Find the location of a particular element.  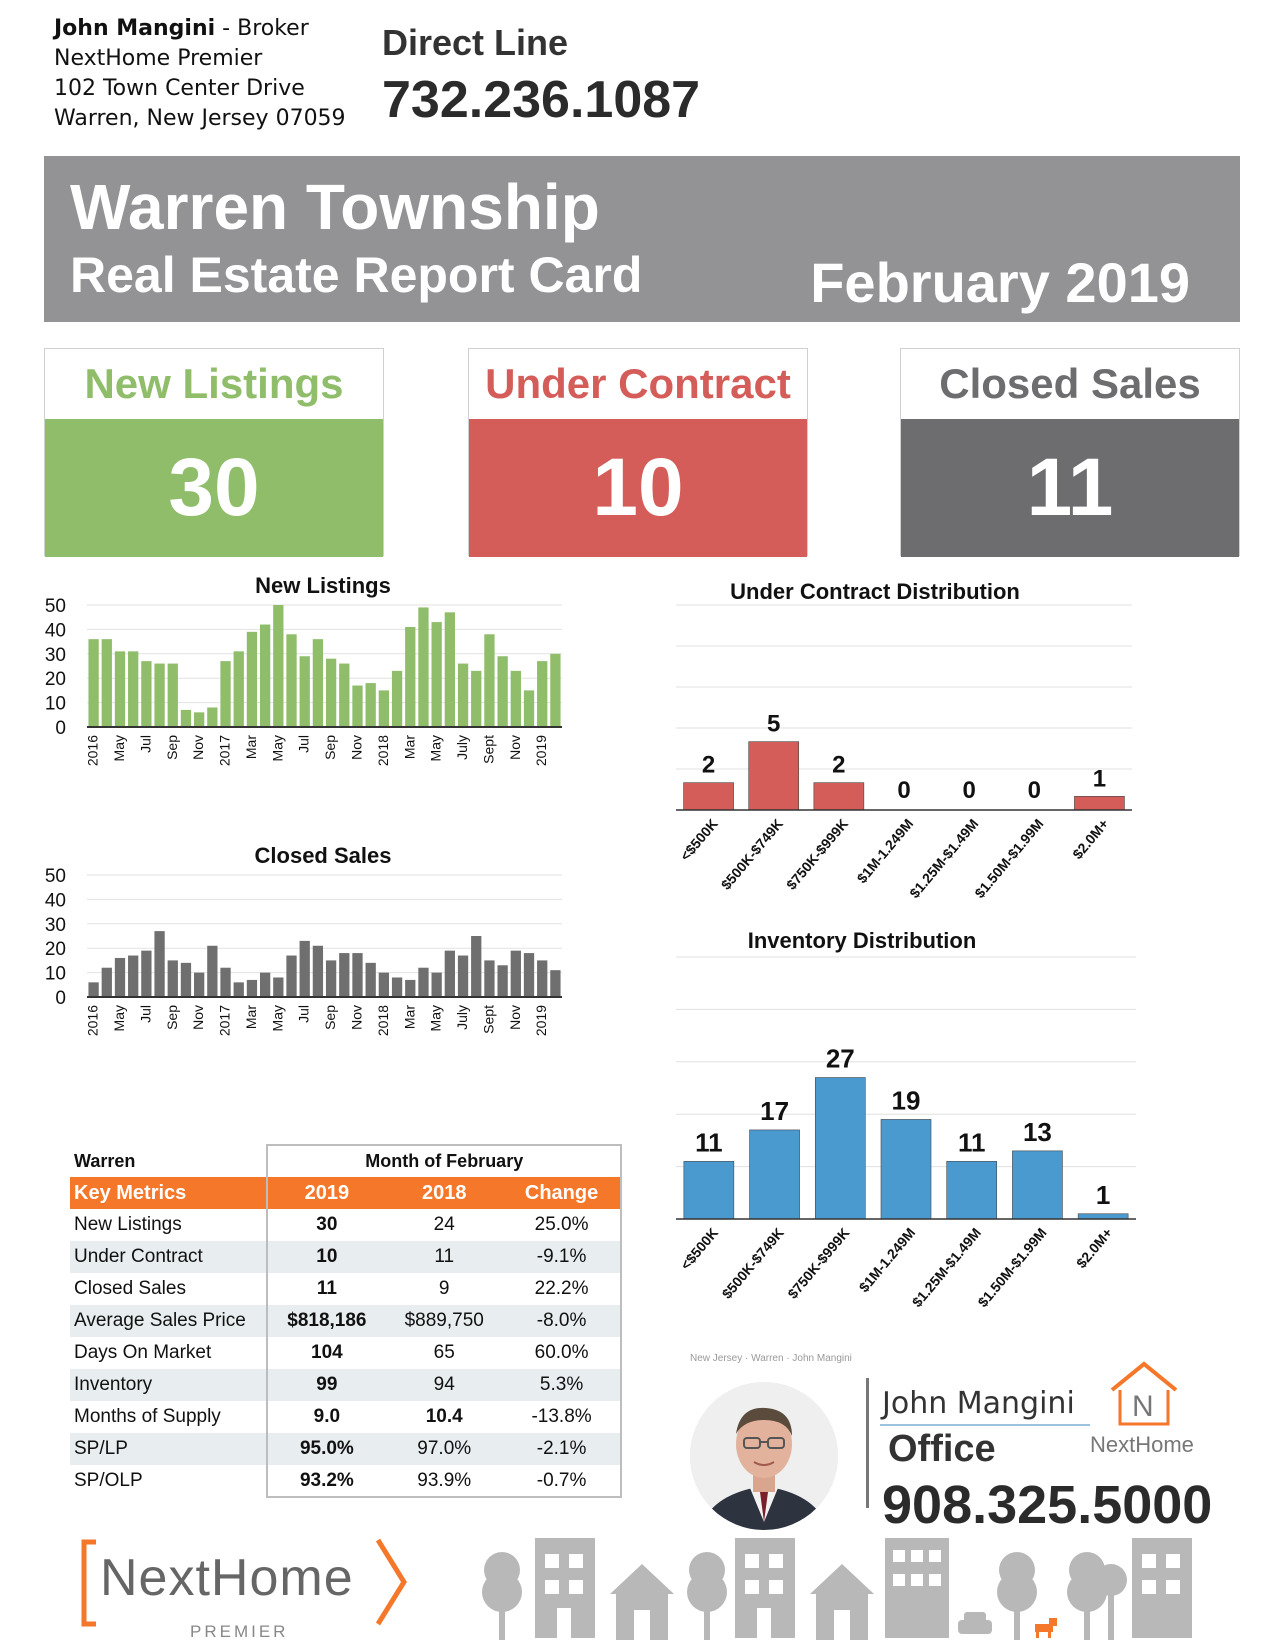

metric-2018: 97.0% is located at coordinates (444, 1449).